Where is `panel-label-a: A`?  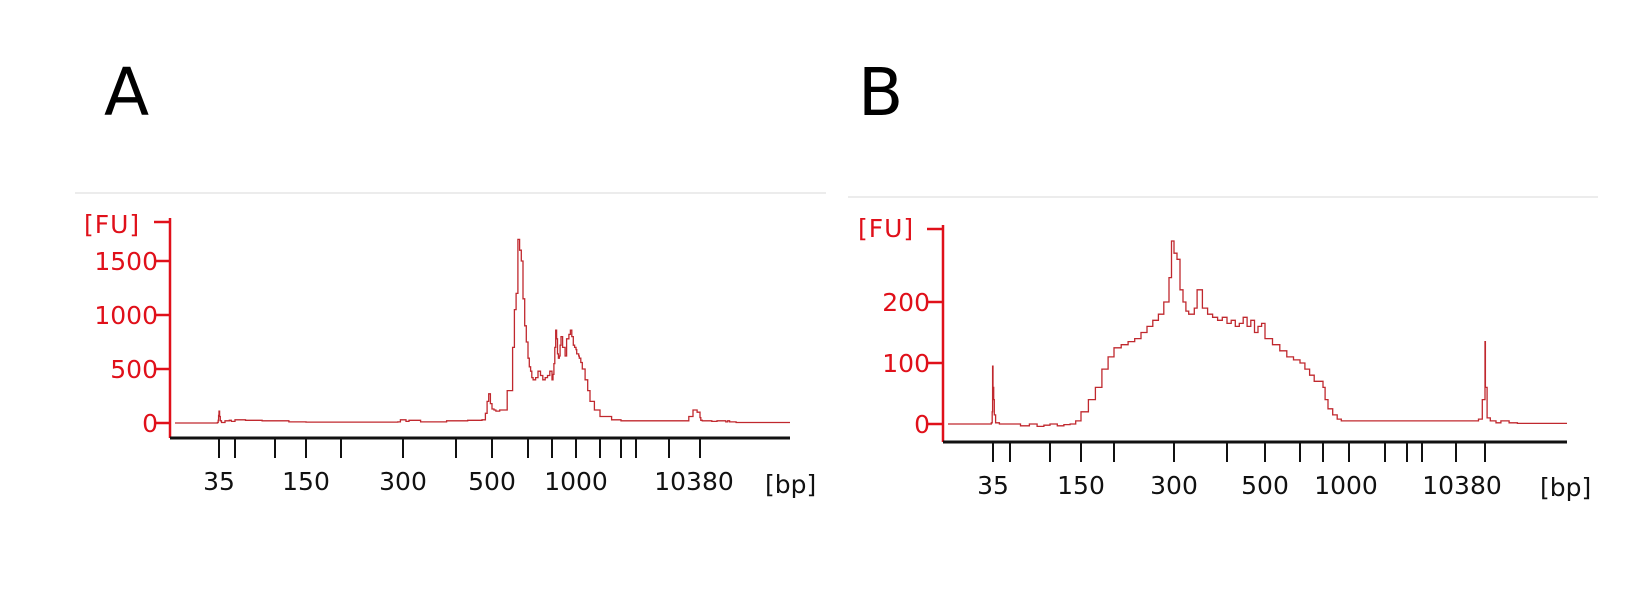 panel-label-a: A is located at coordinates (127, 92).